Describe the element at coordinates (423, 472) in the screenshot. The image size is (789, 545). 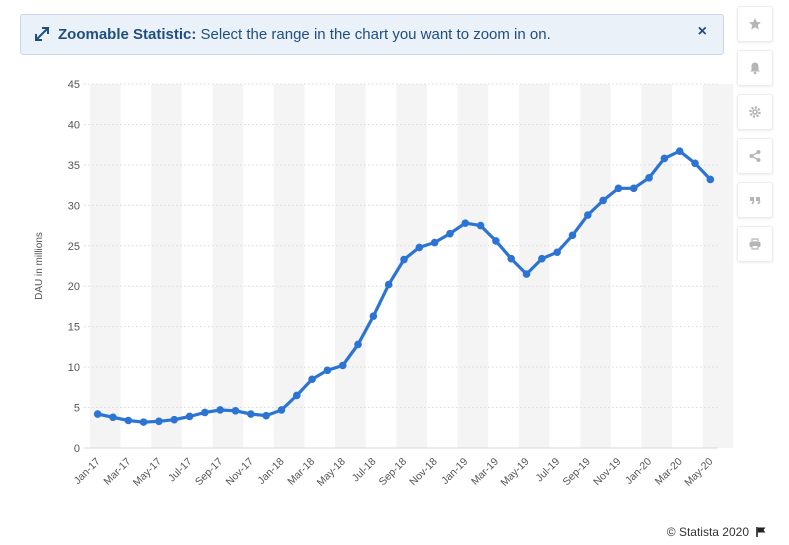
I see `x-tick-label: Nov-18` at that location.